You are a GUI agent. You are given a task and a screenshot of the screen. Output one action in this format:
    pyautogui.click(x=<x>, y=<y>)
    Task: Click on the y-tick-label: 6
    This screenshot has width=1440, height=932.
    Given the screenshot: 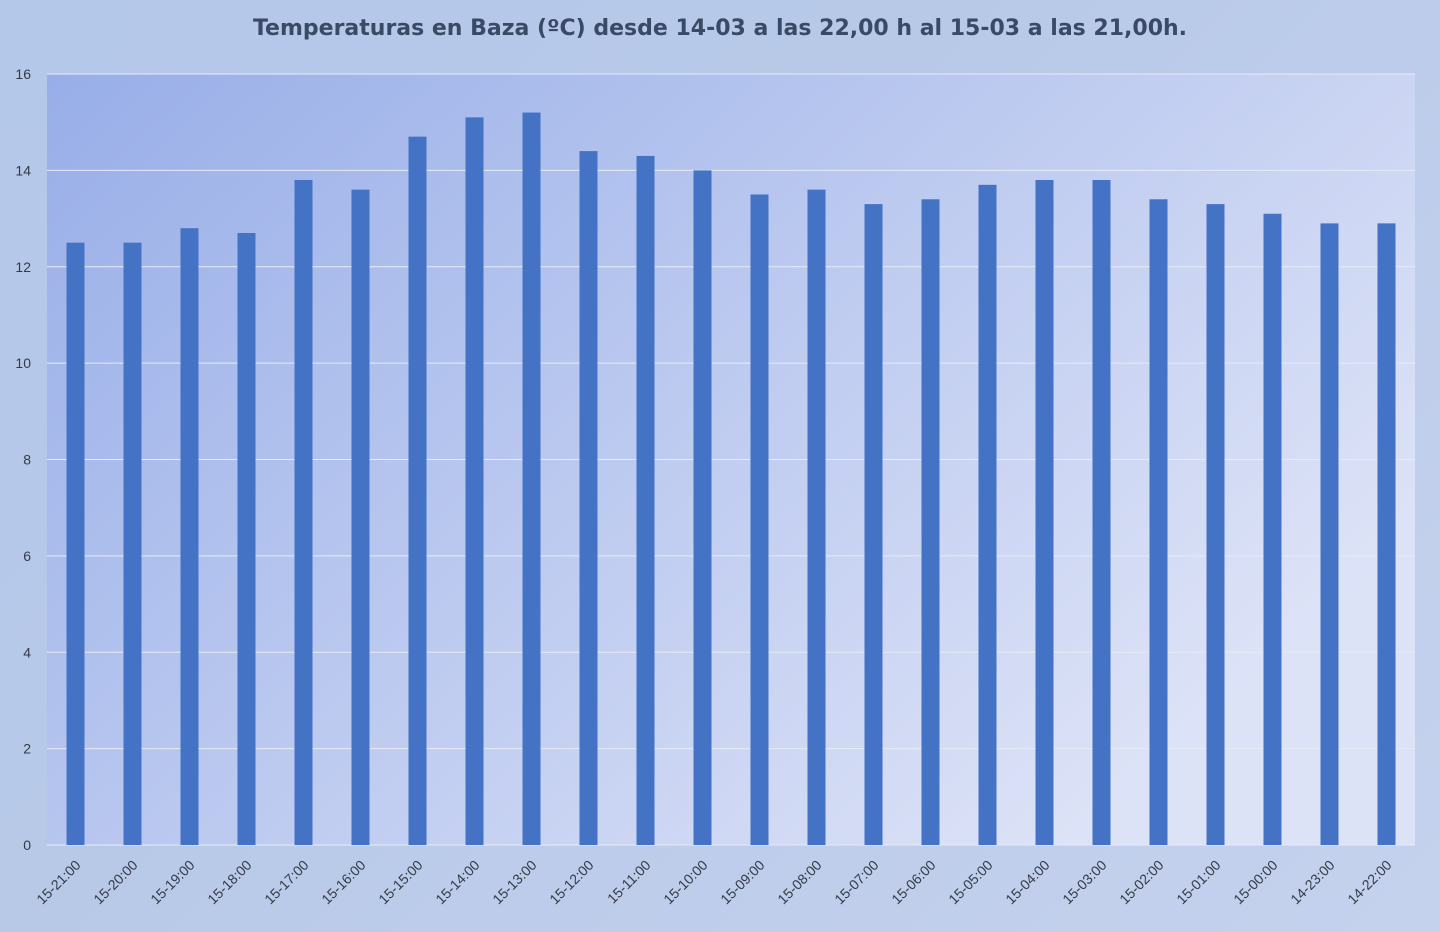 What is the action you would take?
    pyautogui.click(x=27, y=556)
    